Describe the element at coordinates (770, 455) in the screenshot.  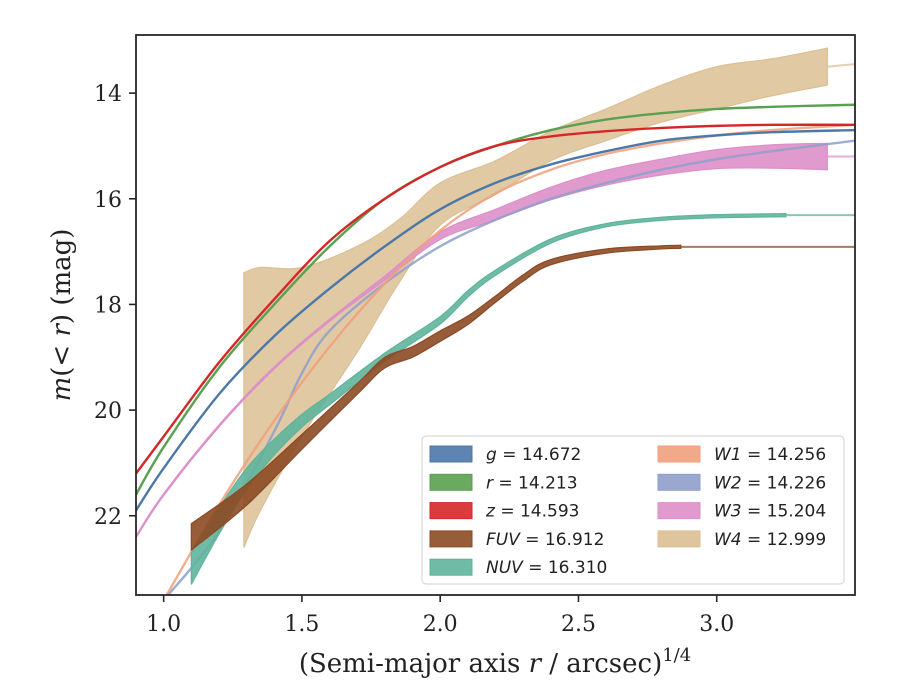
I see `legend-label-w1: W1 = 14.256` at that location.